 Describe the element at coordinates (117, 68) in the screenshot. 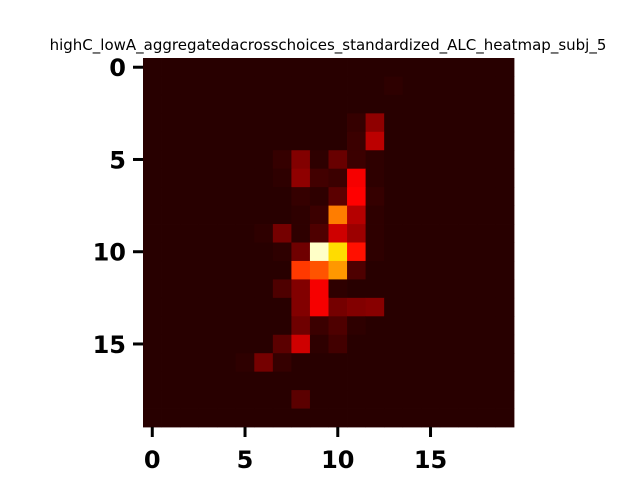

I see `y-tick-label: 0` at that location.